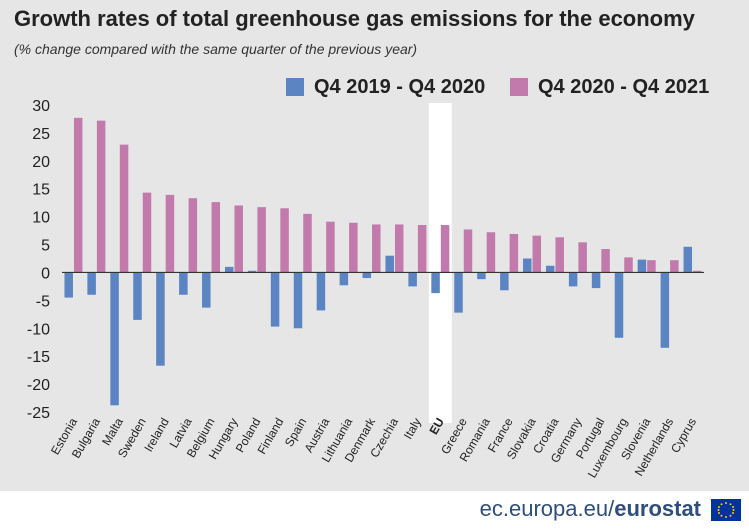 The width and height of the screenshot is (749, 530). Describe the element at coordinates (624, 86) in the screenshot. I see `legend-label-series-2: Q4 2020 - Q4 2021` at that location.